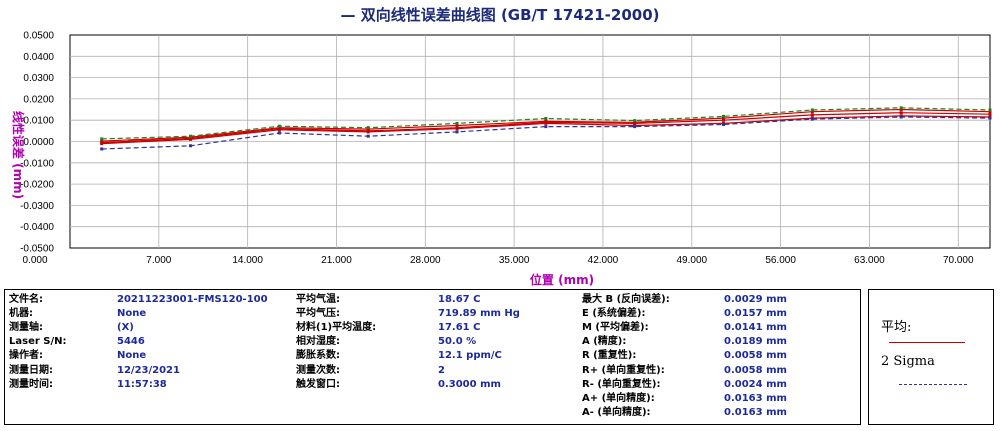 Image resolution: width=1000 pixels, height=431 pixels. What do you see at coordinates (469, 384) in the screenshot?
I see `info-value: 0.3000 mm` at bounding box center [469, 384].